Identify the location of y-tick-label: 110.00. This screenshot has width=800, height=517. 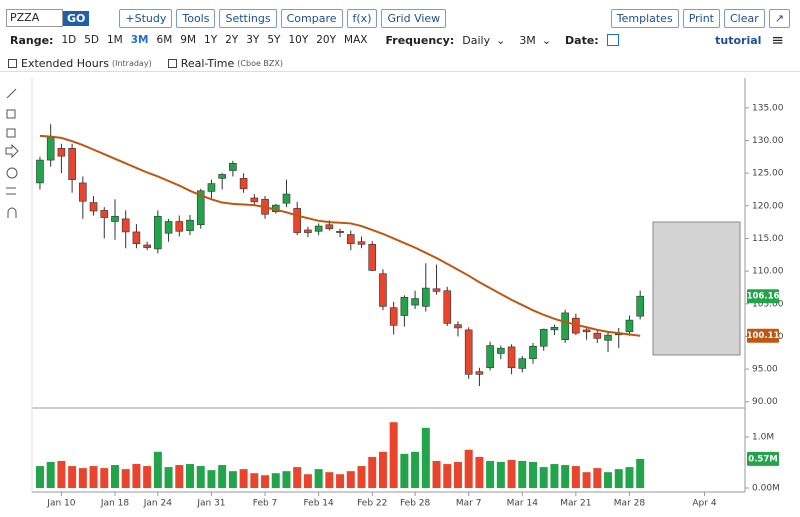
(768, 272).